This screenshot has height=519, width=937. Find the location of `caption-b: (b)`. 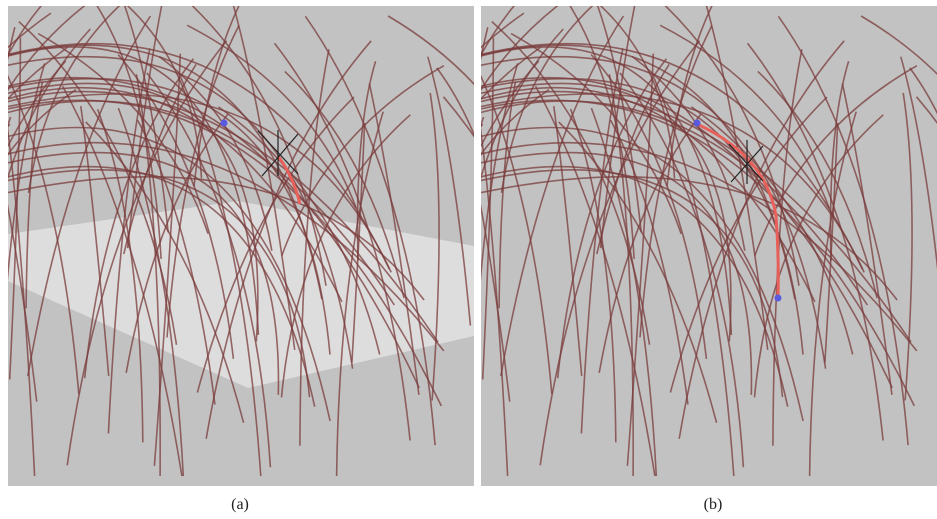

caption-b: (b) is located at coordinates (713, 504).